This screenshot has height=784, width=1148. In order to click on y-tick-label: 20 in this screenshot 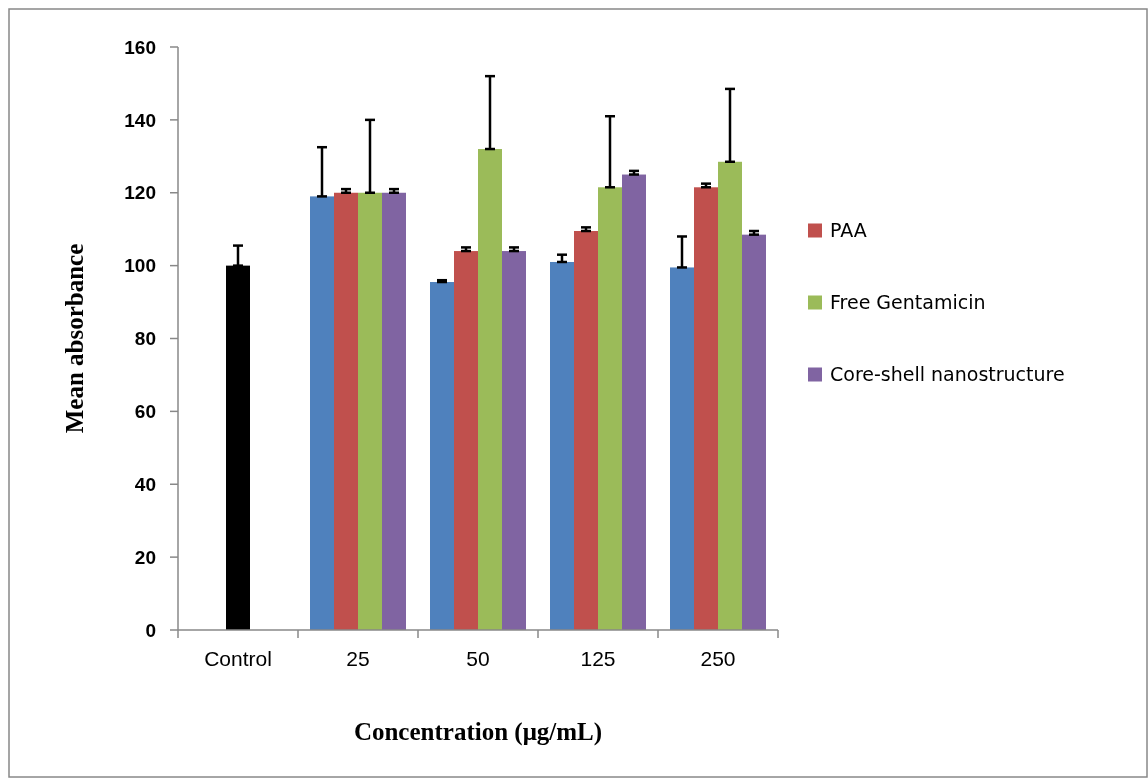, I will do `click(145, 557)`.